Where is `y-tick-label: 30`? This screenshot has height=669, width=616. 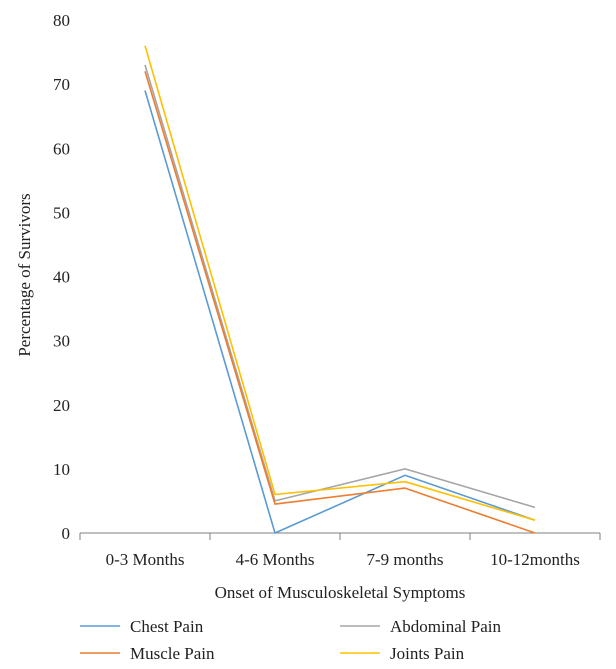
y-tick-label: 30 is located at coordinates (61, 341).